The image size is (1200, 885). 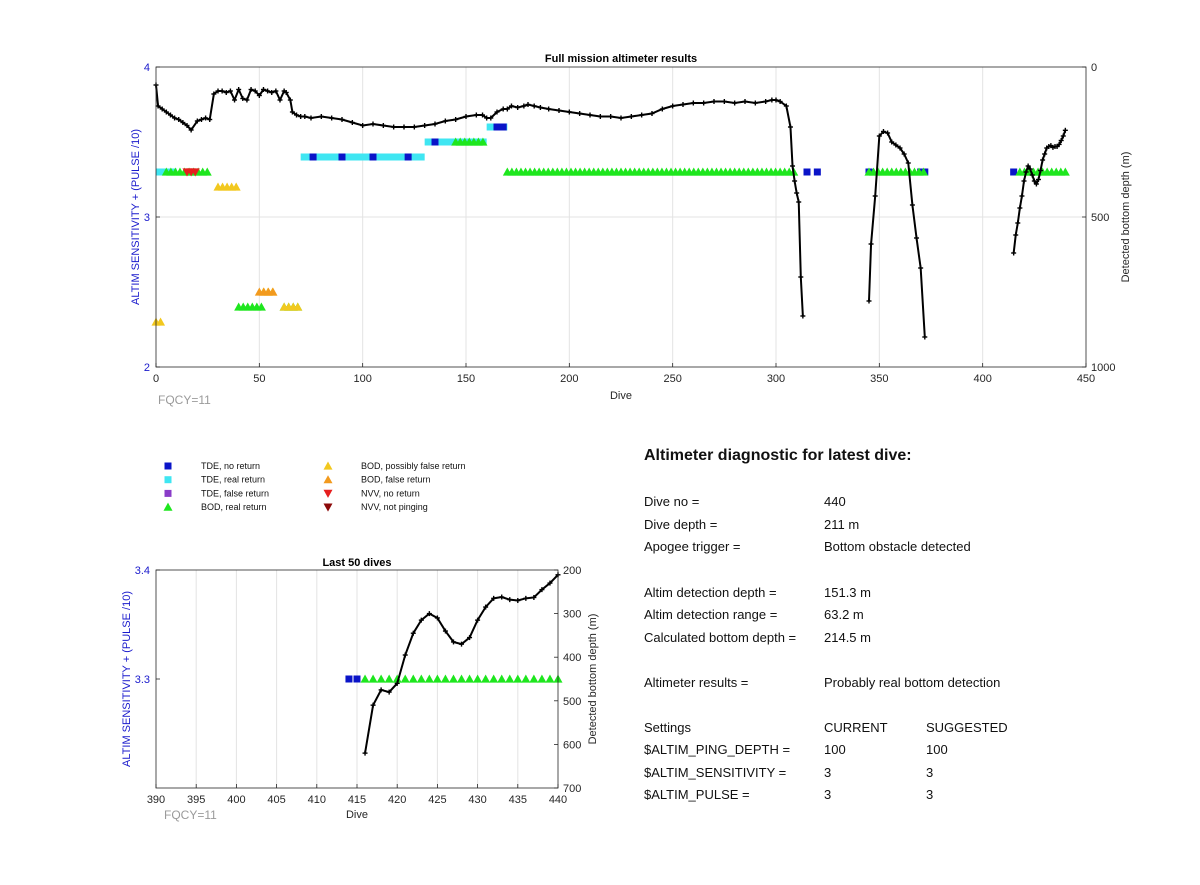 What do you see at coordinates (396, 480) in the screenshot?
I see `legend-label: BOD, false return` at bounding box center [396, 480].